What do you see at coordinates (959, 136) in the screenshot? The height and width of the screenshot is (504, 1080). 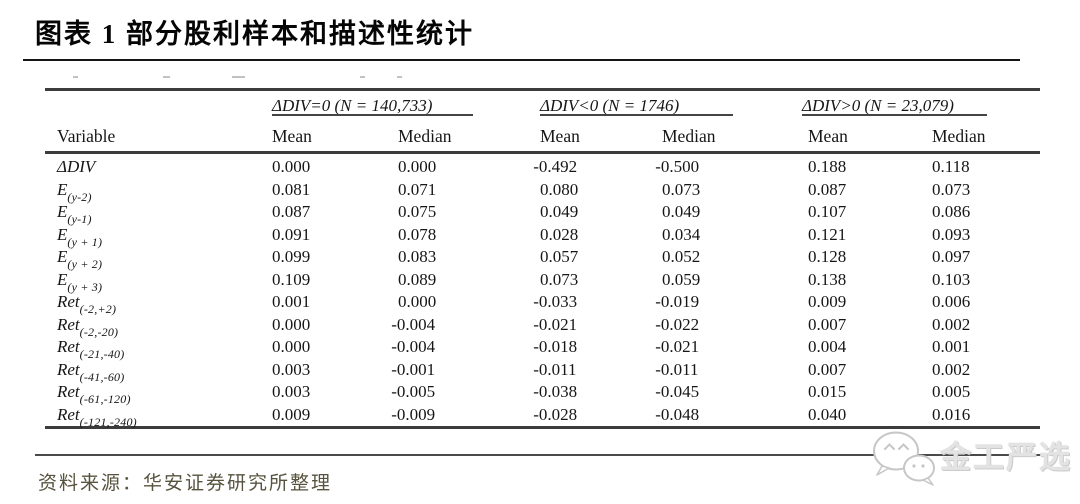 I see `column-header-median-3: Median` at bounding box center [959, 136].